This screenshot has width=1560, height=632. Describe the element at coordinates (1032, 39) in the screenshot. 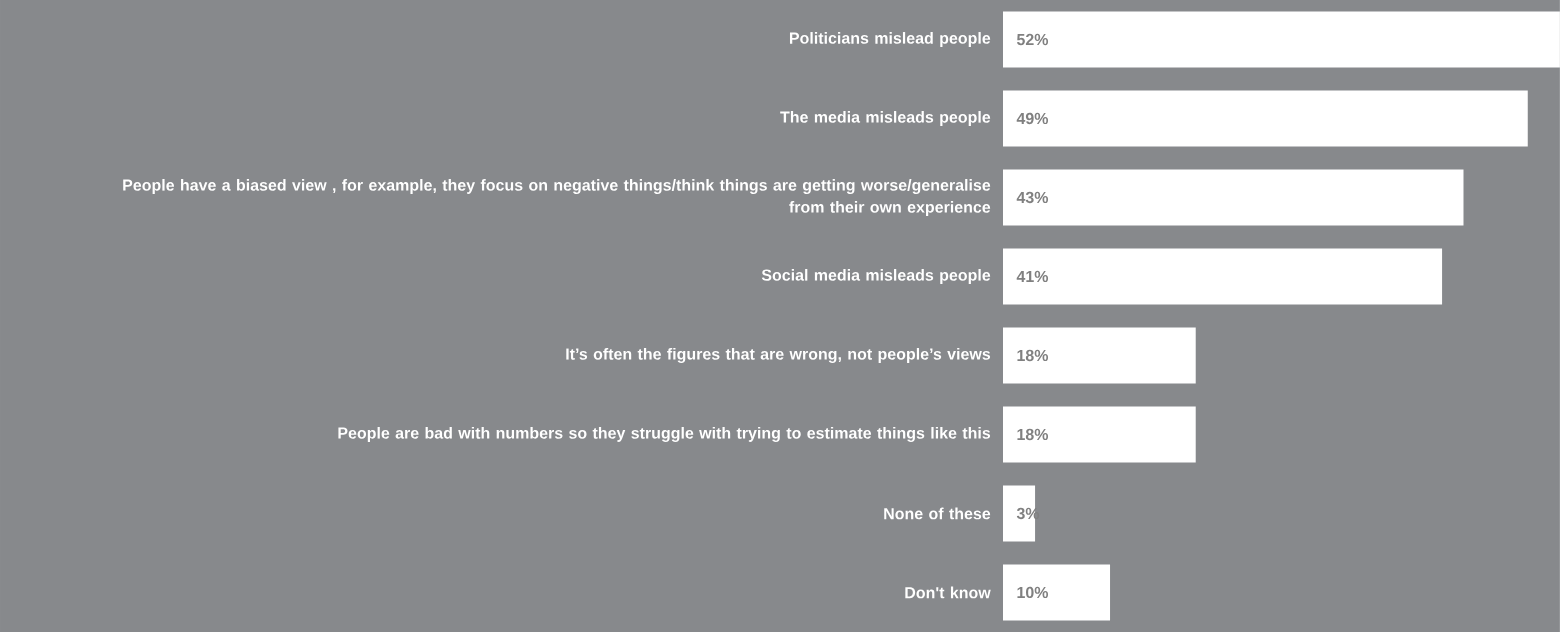

I see `data-label: 52%` at that location.